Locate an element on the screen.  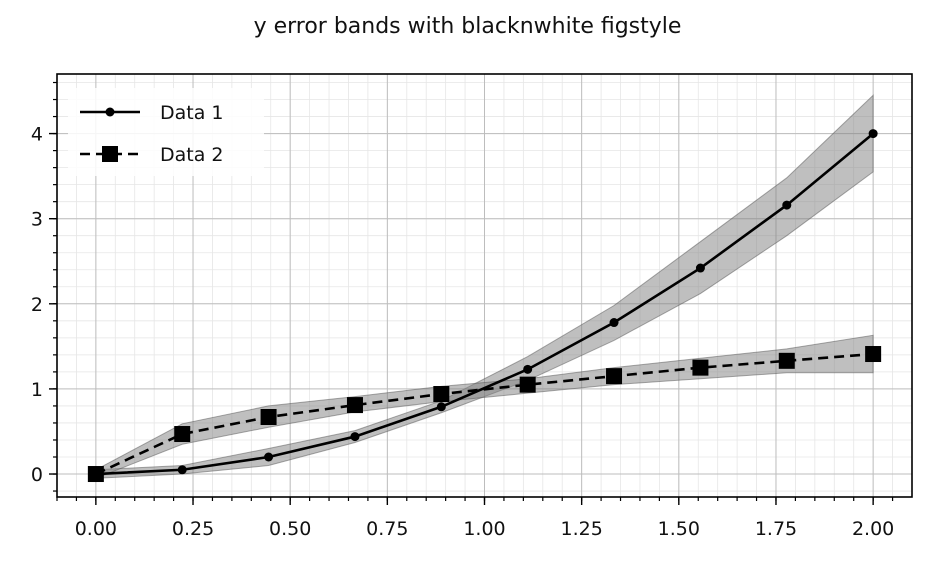
y-tick-label: 3 is located at coordinates (37, 220).